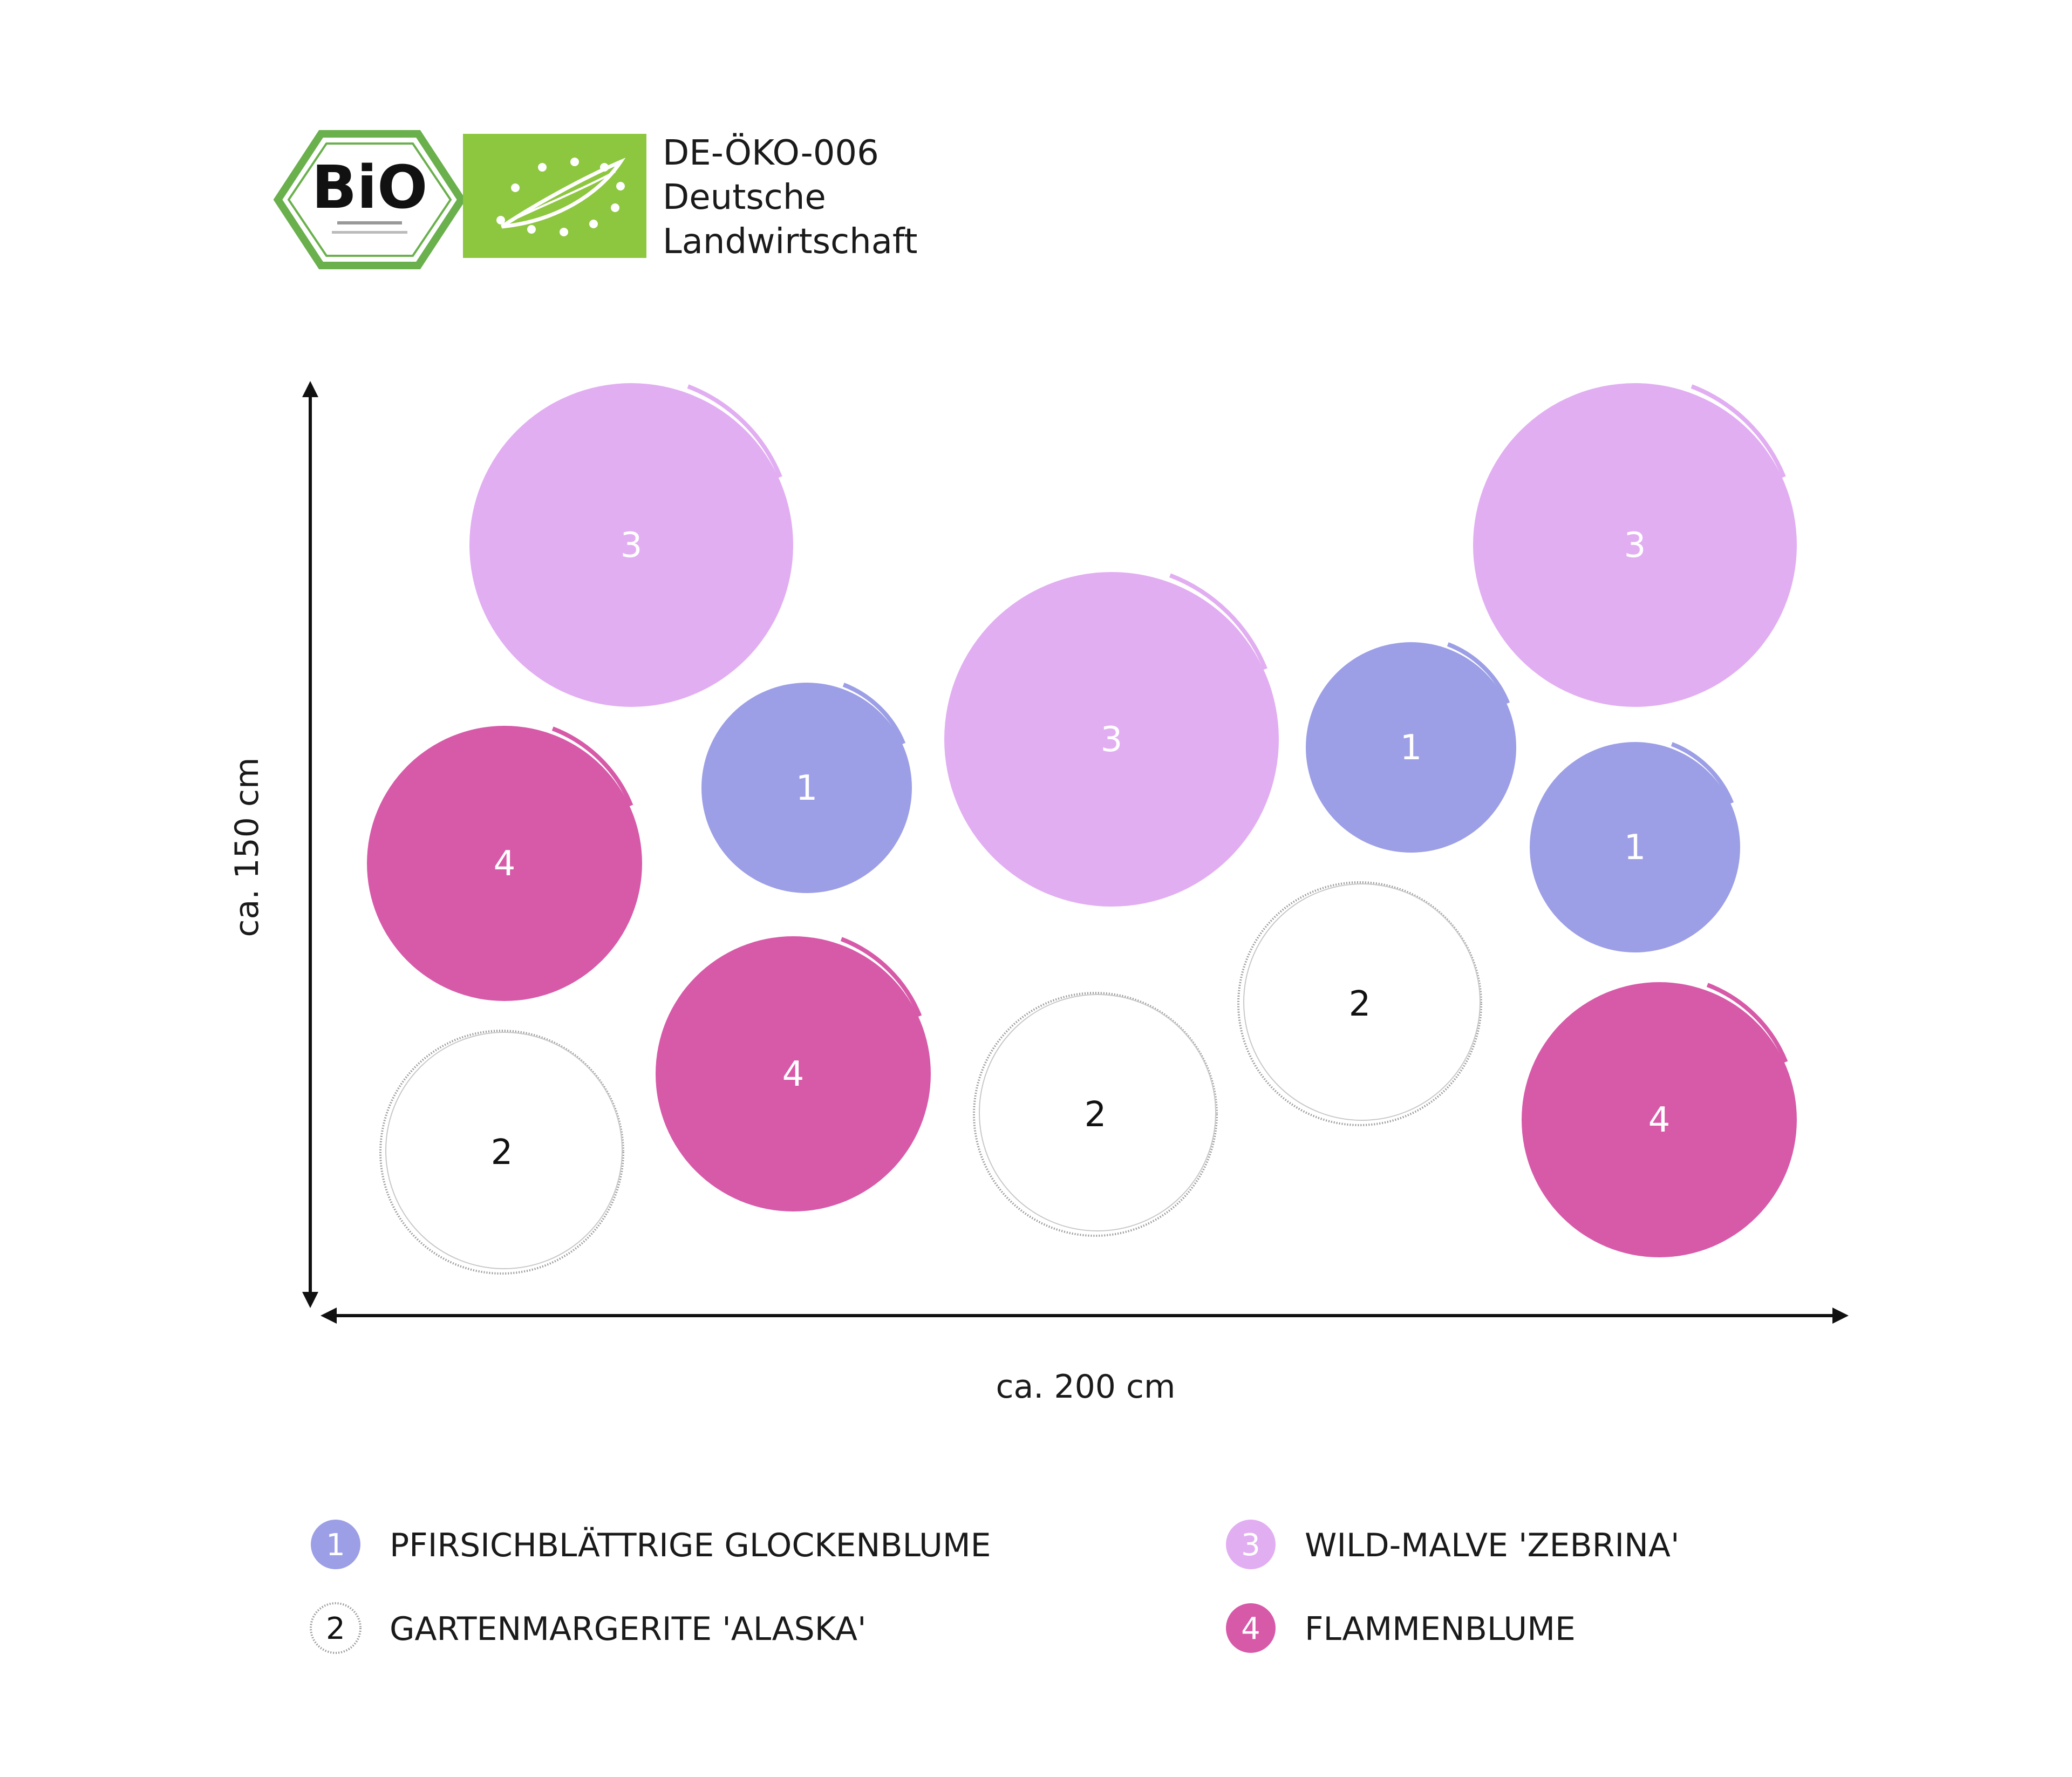  What do you see at coordinates (771, 153) in the screenshot?
I see `certification-line: DE-ÖKO-006` at bounding box center [771, 153].